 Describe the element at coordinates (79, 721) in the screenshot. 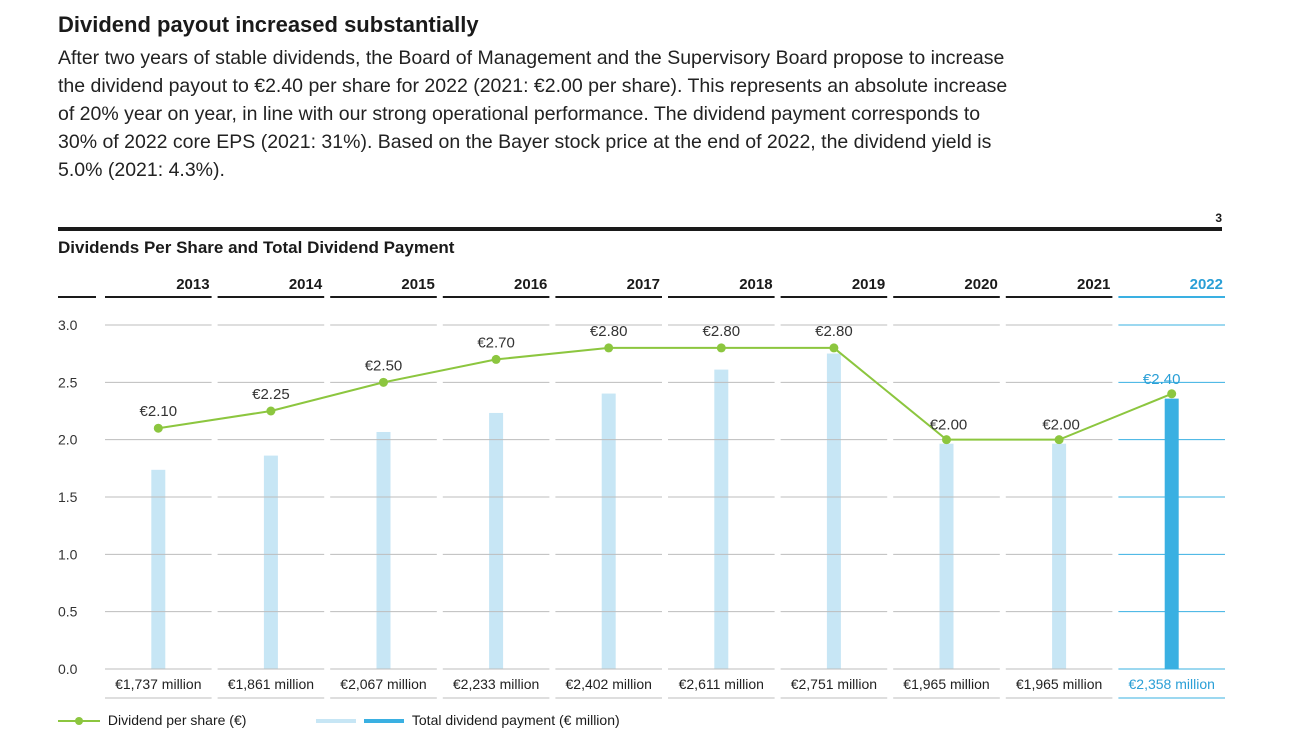

I see `legend-line-swatch` at that location.